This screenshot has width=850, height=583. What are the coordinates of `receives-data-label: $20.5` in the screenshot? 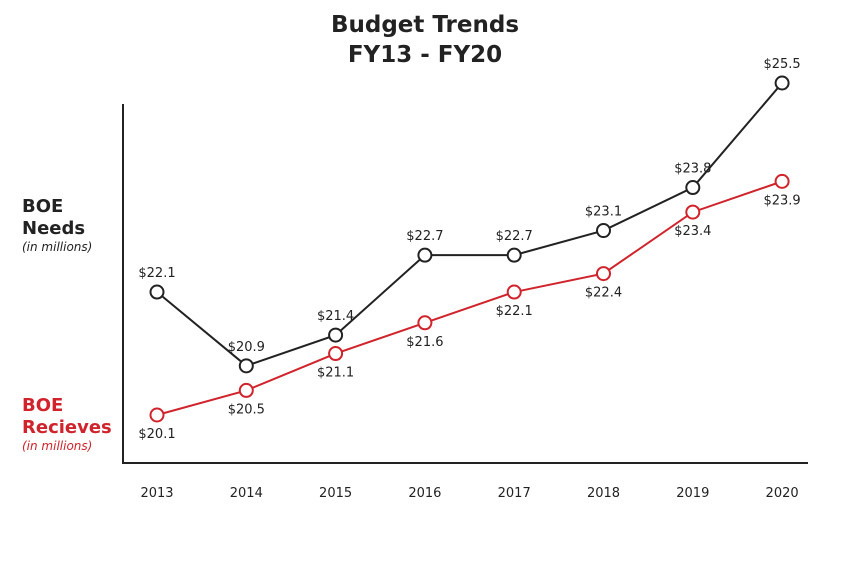 It's located at (246, 409).